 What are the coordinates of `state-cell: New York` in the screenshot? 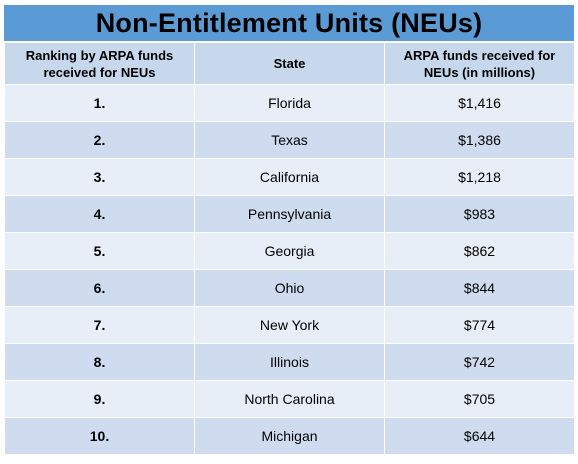 It's located at (289, 325).